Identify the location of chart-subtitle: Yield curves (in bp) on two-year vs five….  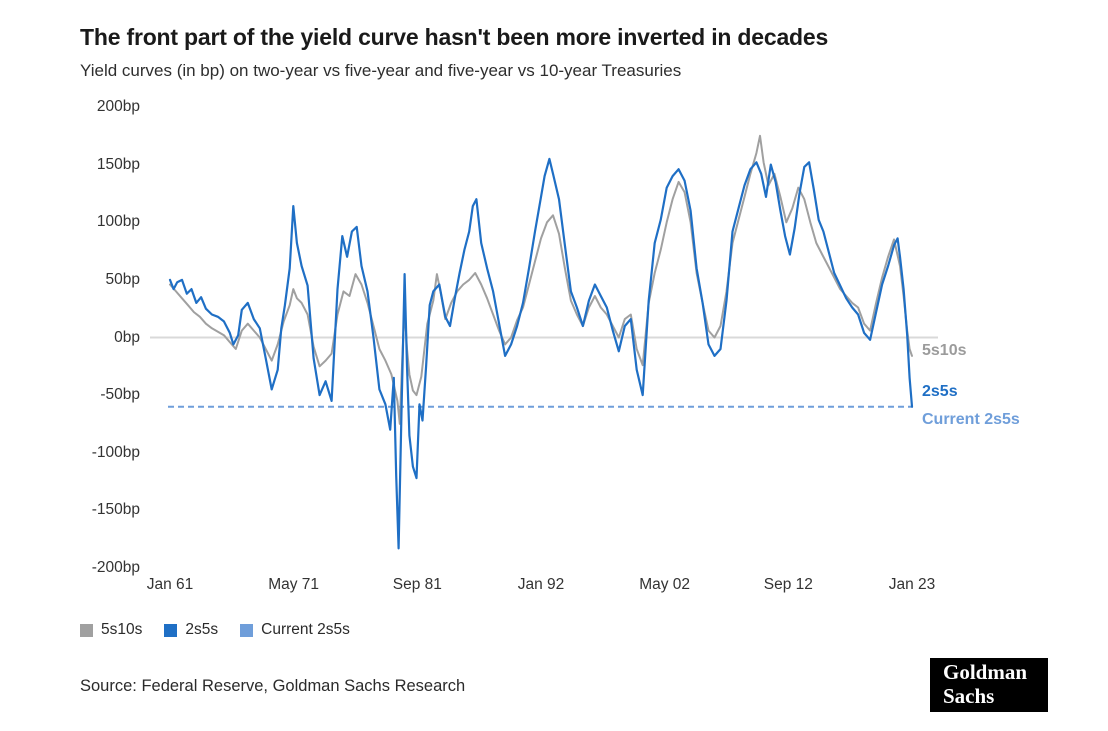
(381, 70).